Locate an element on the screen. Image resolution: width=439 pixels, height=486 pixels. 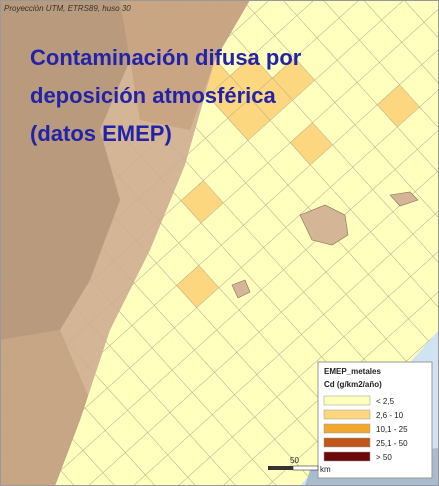
legend-label: 25,1 - 50 is located at coordinates (392, 443).